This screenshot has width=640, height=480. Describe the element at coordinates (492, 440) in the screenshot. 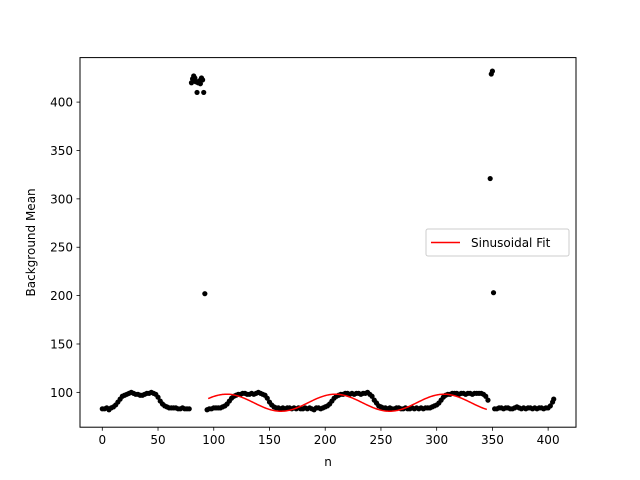

I see `x-tick-label: 350` at that location.